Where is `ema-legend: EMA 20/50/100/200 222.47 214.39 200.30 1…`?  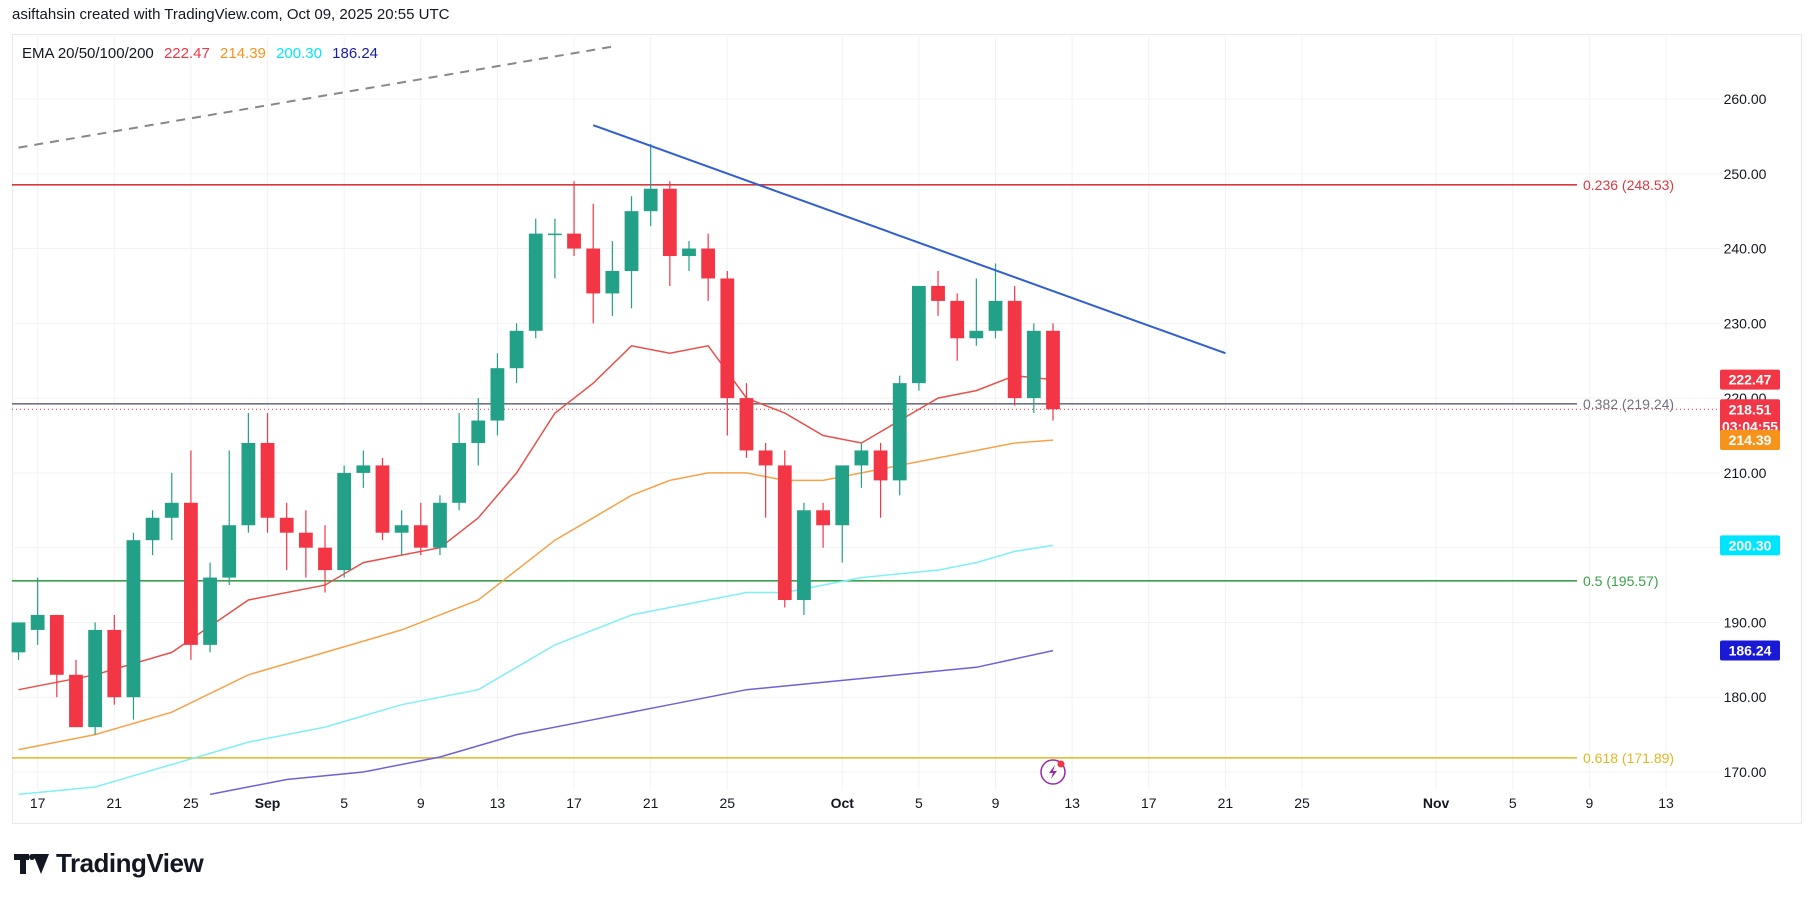 ema-legend: EMA 20/50/100/200 222.47 214.39 200.30 1… is located at coordinates (203, 53).